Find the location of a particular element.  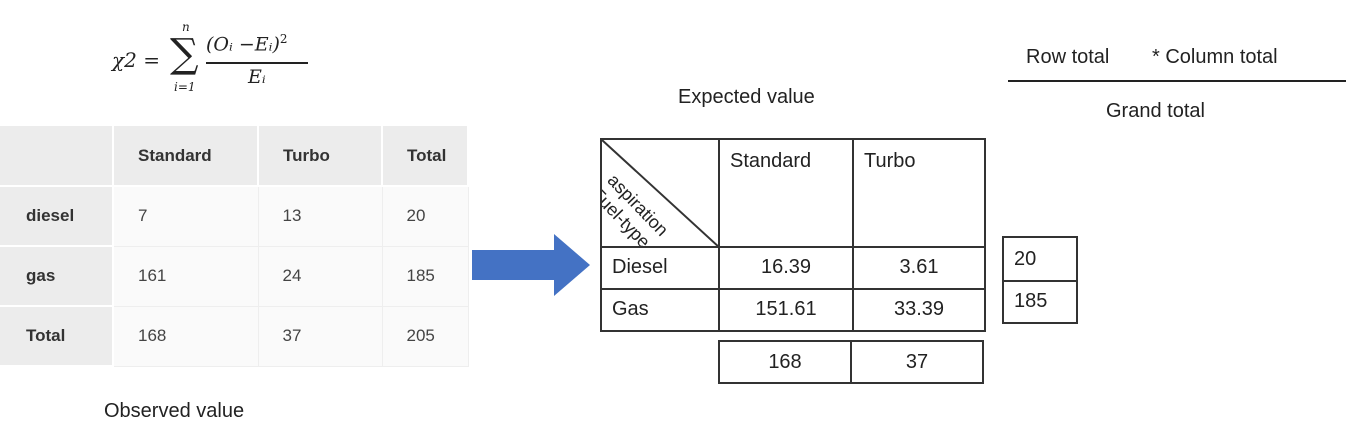

diagonal-divider is located at coordinates (660, 193).